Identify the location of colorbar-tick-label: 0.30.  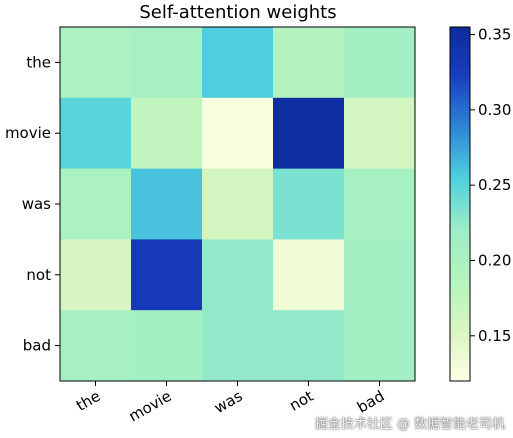
(494, 110).